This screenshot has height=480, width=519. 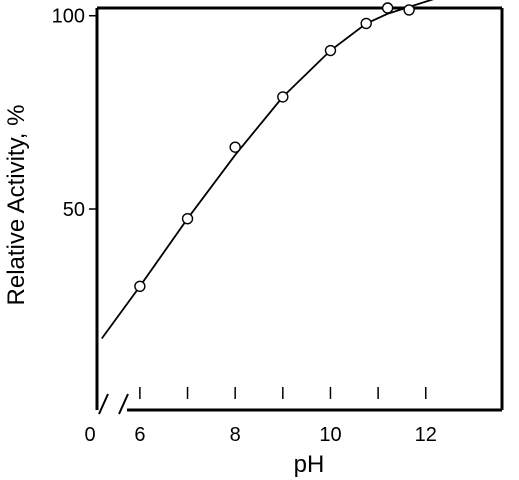 I want to click on y-axis-title: Relative Activity, %, so click(x=16, y=205).